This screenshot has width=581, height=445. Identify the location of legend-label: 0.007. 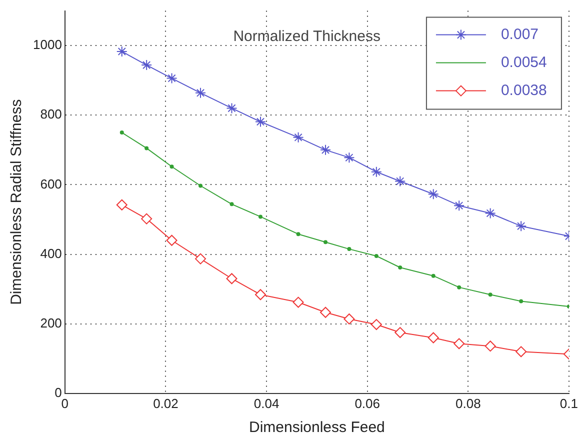
(519, 34).